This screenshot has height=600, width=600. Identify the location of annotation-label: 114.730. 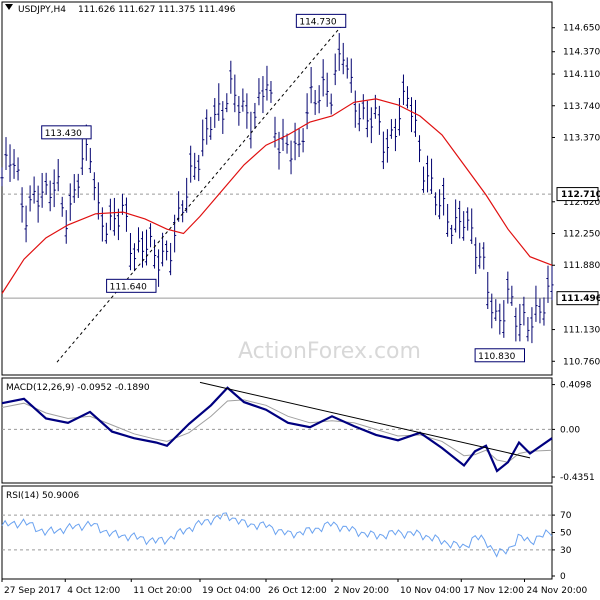
(317, 22).